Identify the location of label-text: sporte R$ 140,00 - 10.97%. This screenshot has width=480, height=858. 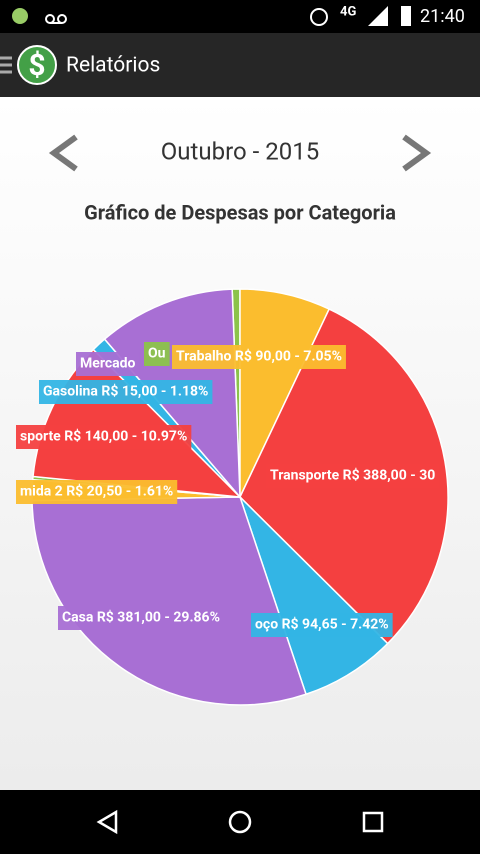
(103, 436).